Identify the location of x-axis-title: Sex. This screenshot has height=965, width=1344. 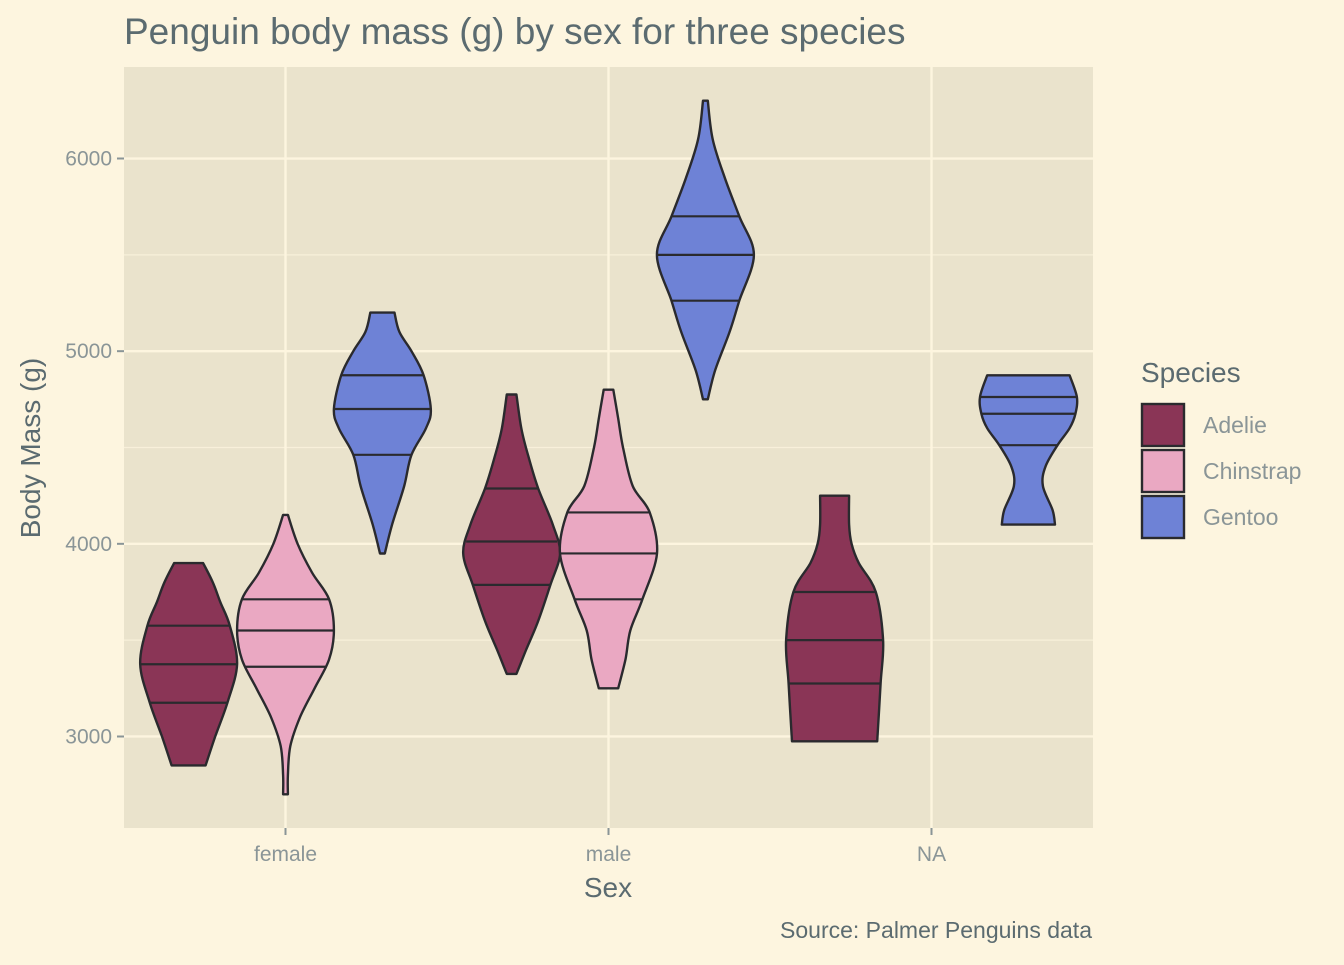
(608, 887).